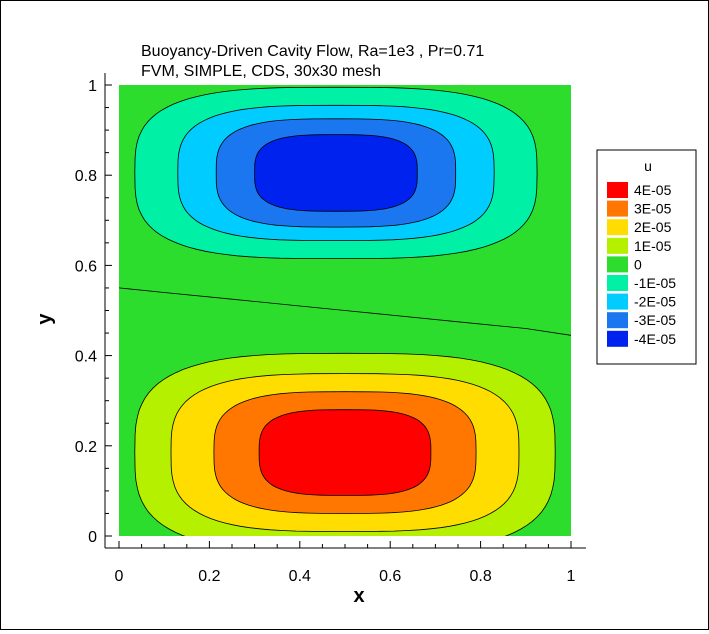 The height and width of the screenshot is (634, 709). Describe the element at coordinates (571, 576) in the screenshot. I see `x-tick-label: 1` at that location.